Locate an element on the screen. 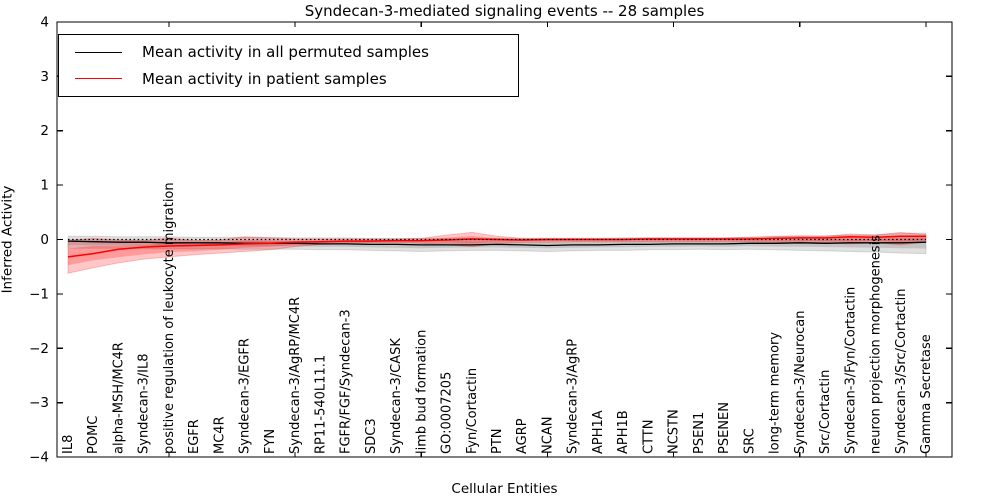 The image size is (1000, 500). legend-label: Mean activity in patient samples is located at coordinates (264, 78).